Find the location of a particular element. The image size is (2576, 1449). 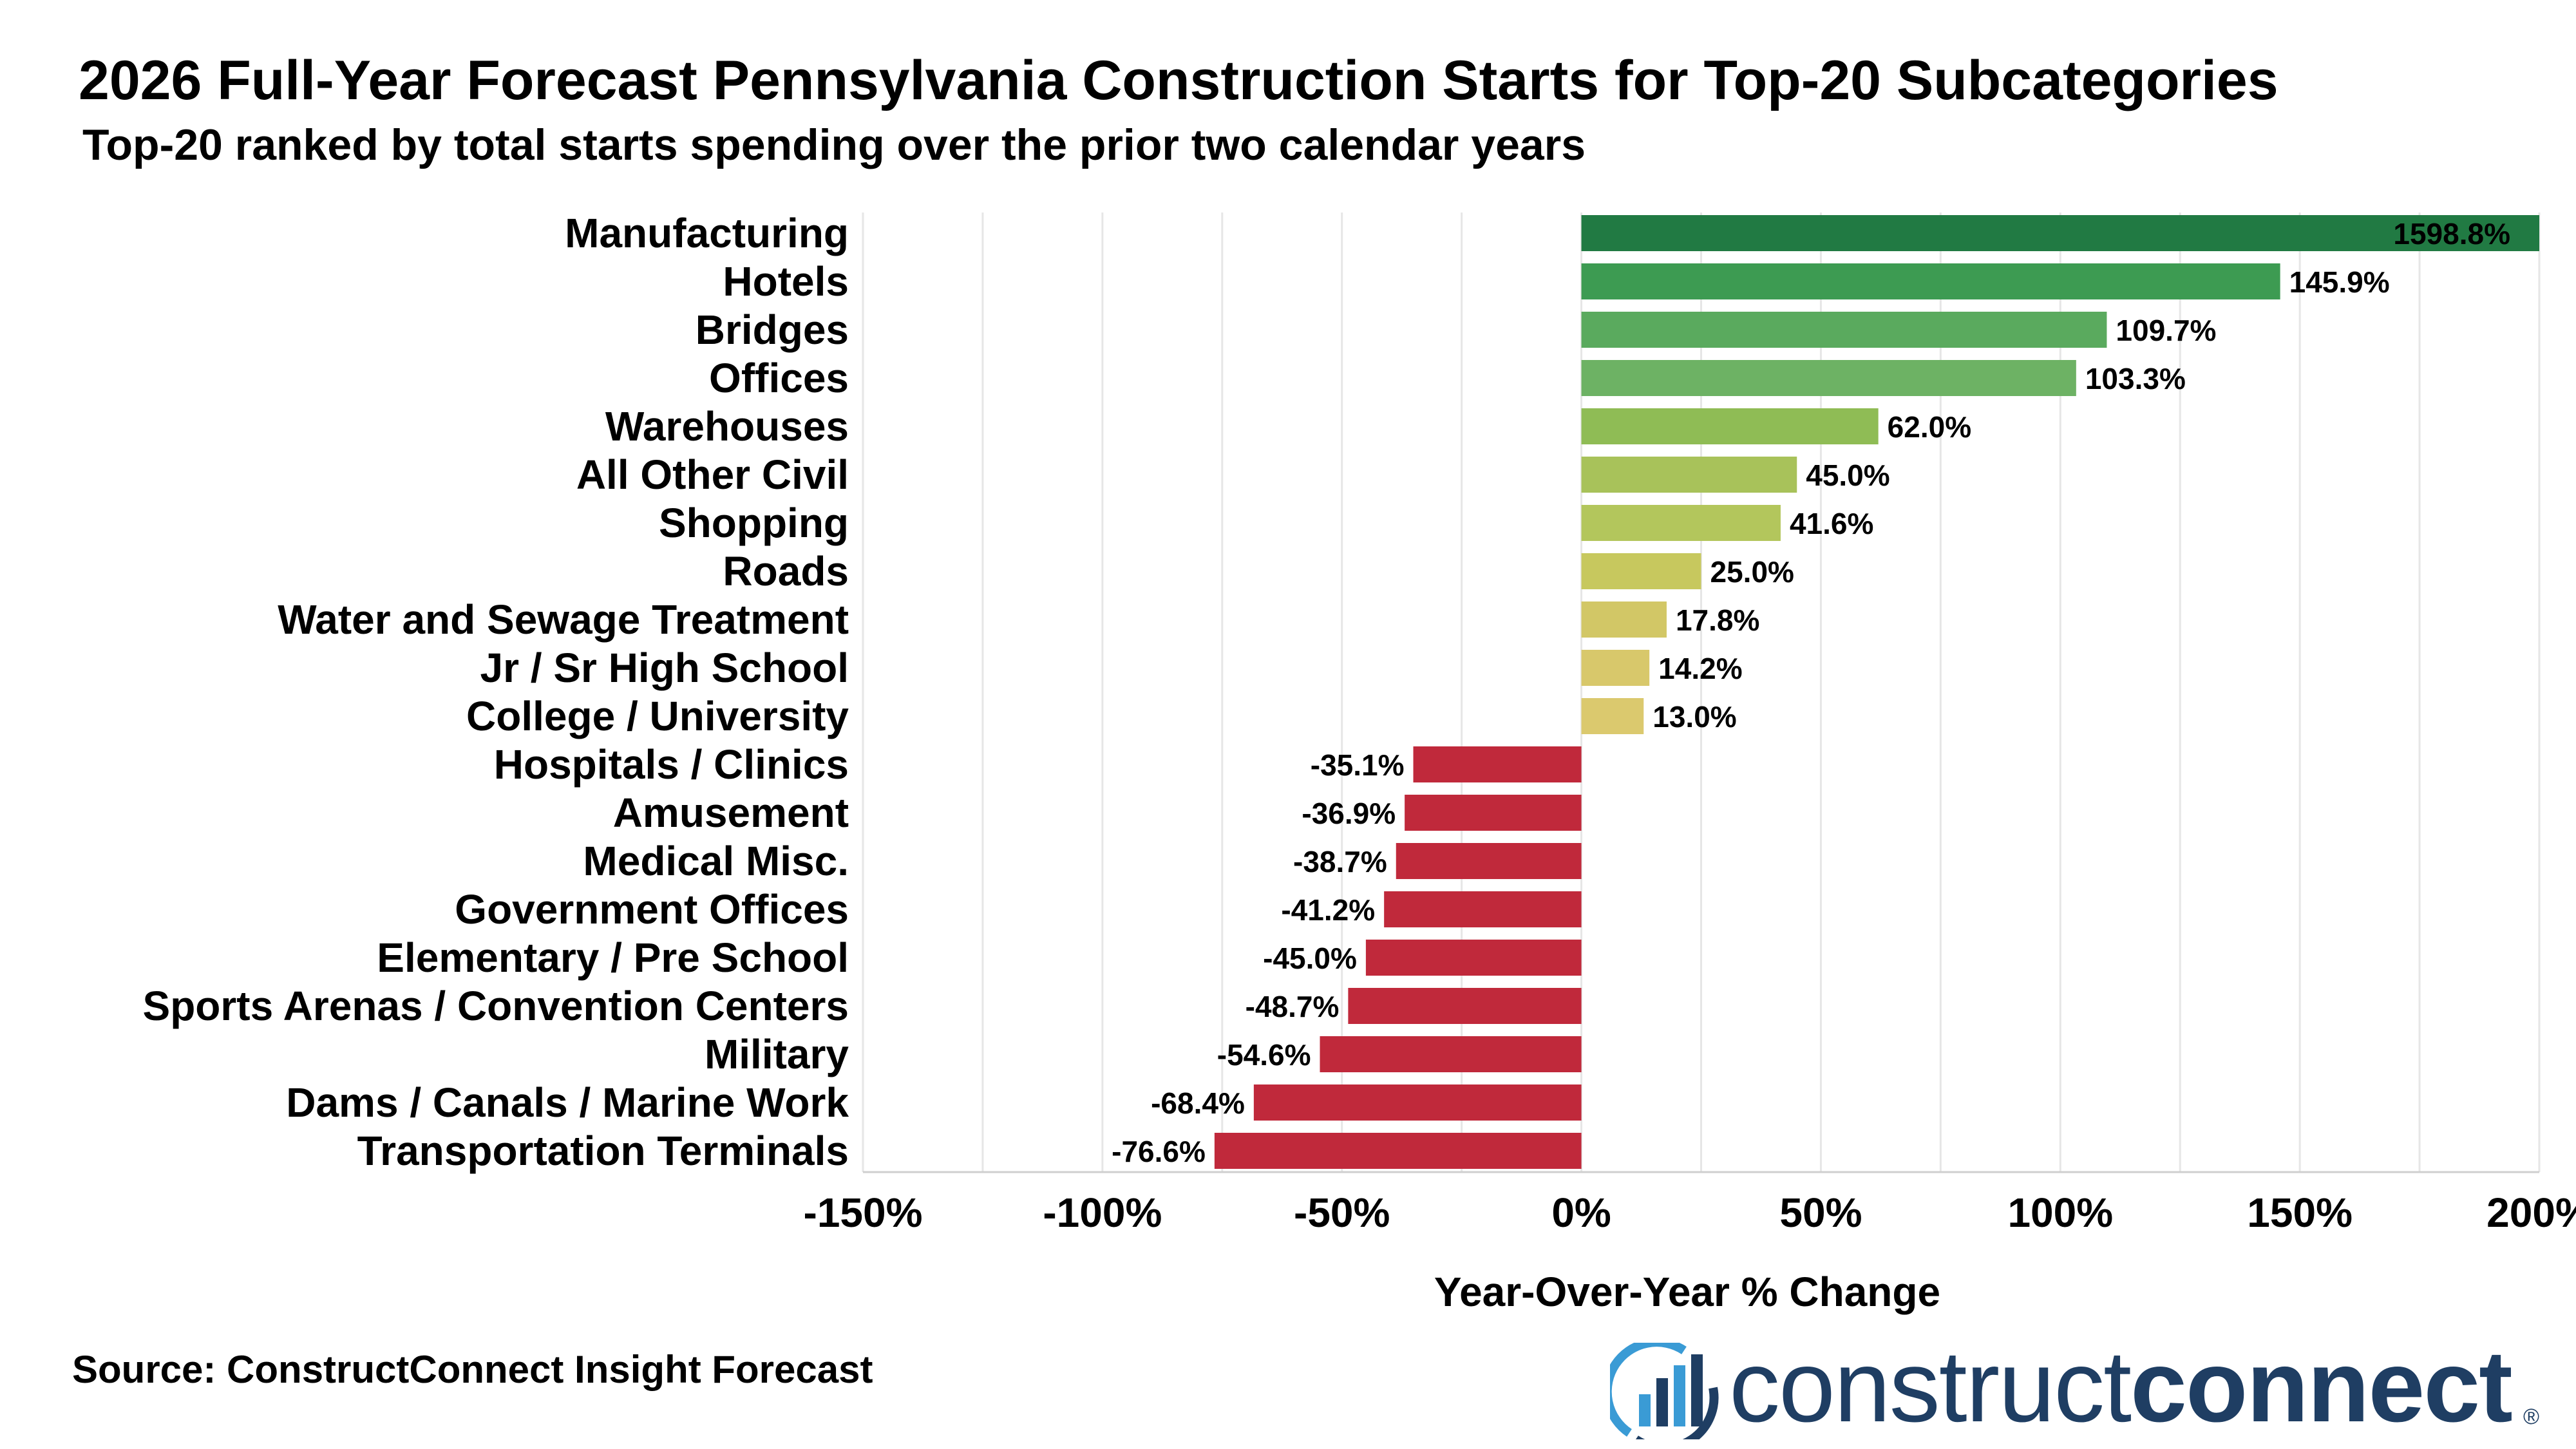

category-label: Military is located at coordinates (777, 1054).